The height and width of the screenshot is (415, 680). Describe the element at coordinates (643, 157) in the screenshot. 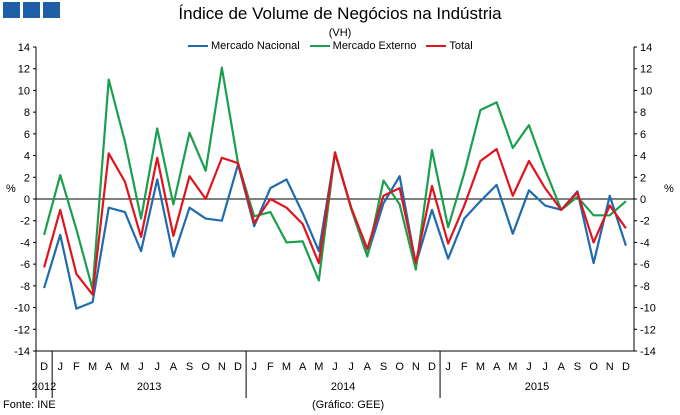

I see `y-tick-label-right: 4` at that location.